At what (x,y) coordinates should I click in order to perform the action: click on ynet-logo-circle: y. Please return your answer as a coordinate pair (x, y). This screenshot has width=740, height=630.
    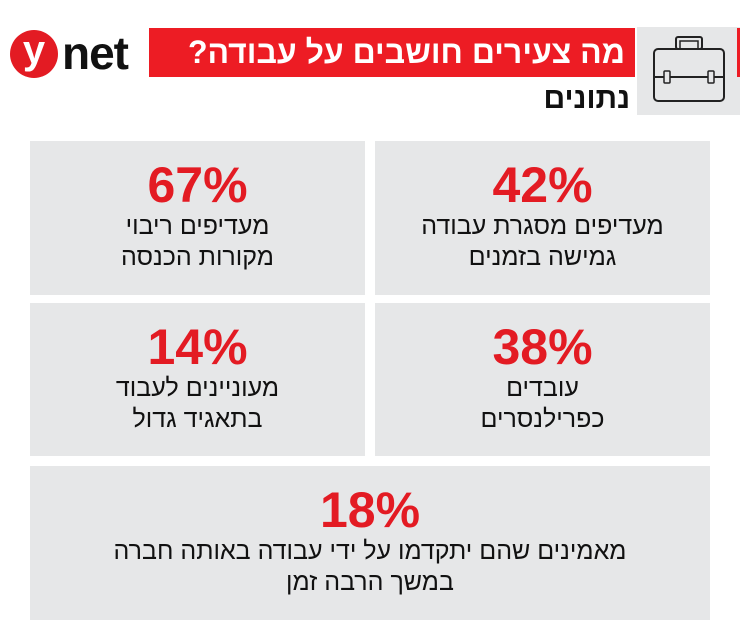
    Looking at the image, I should click on (34, 54).